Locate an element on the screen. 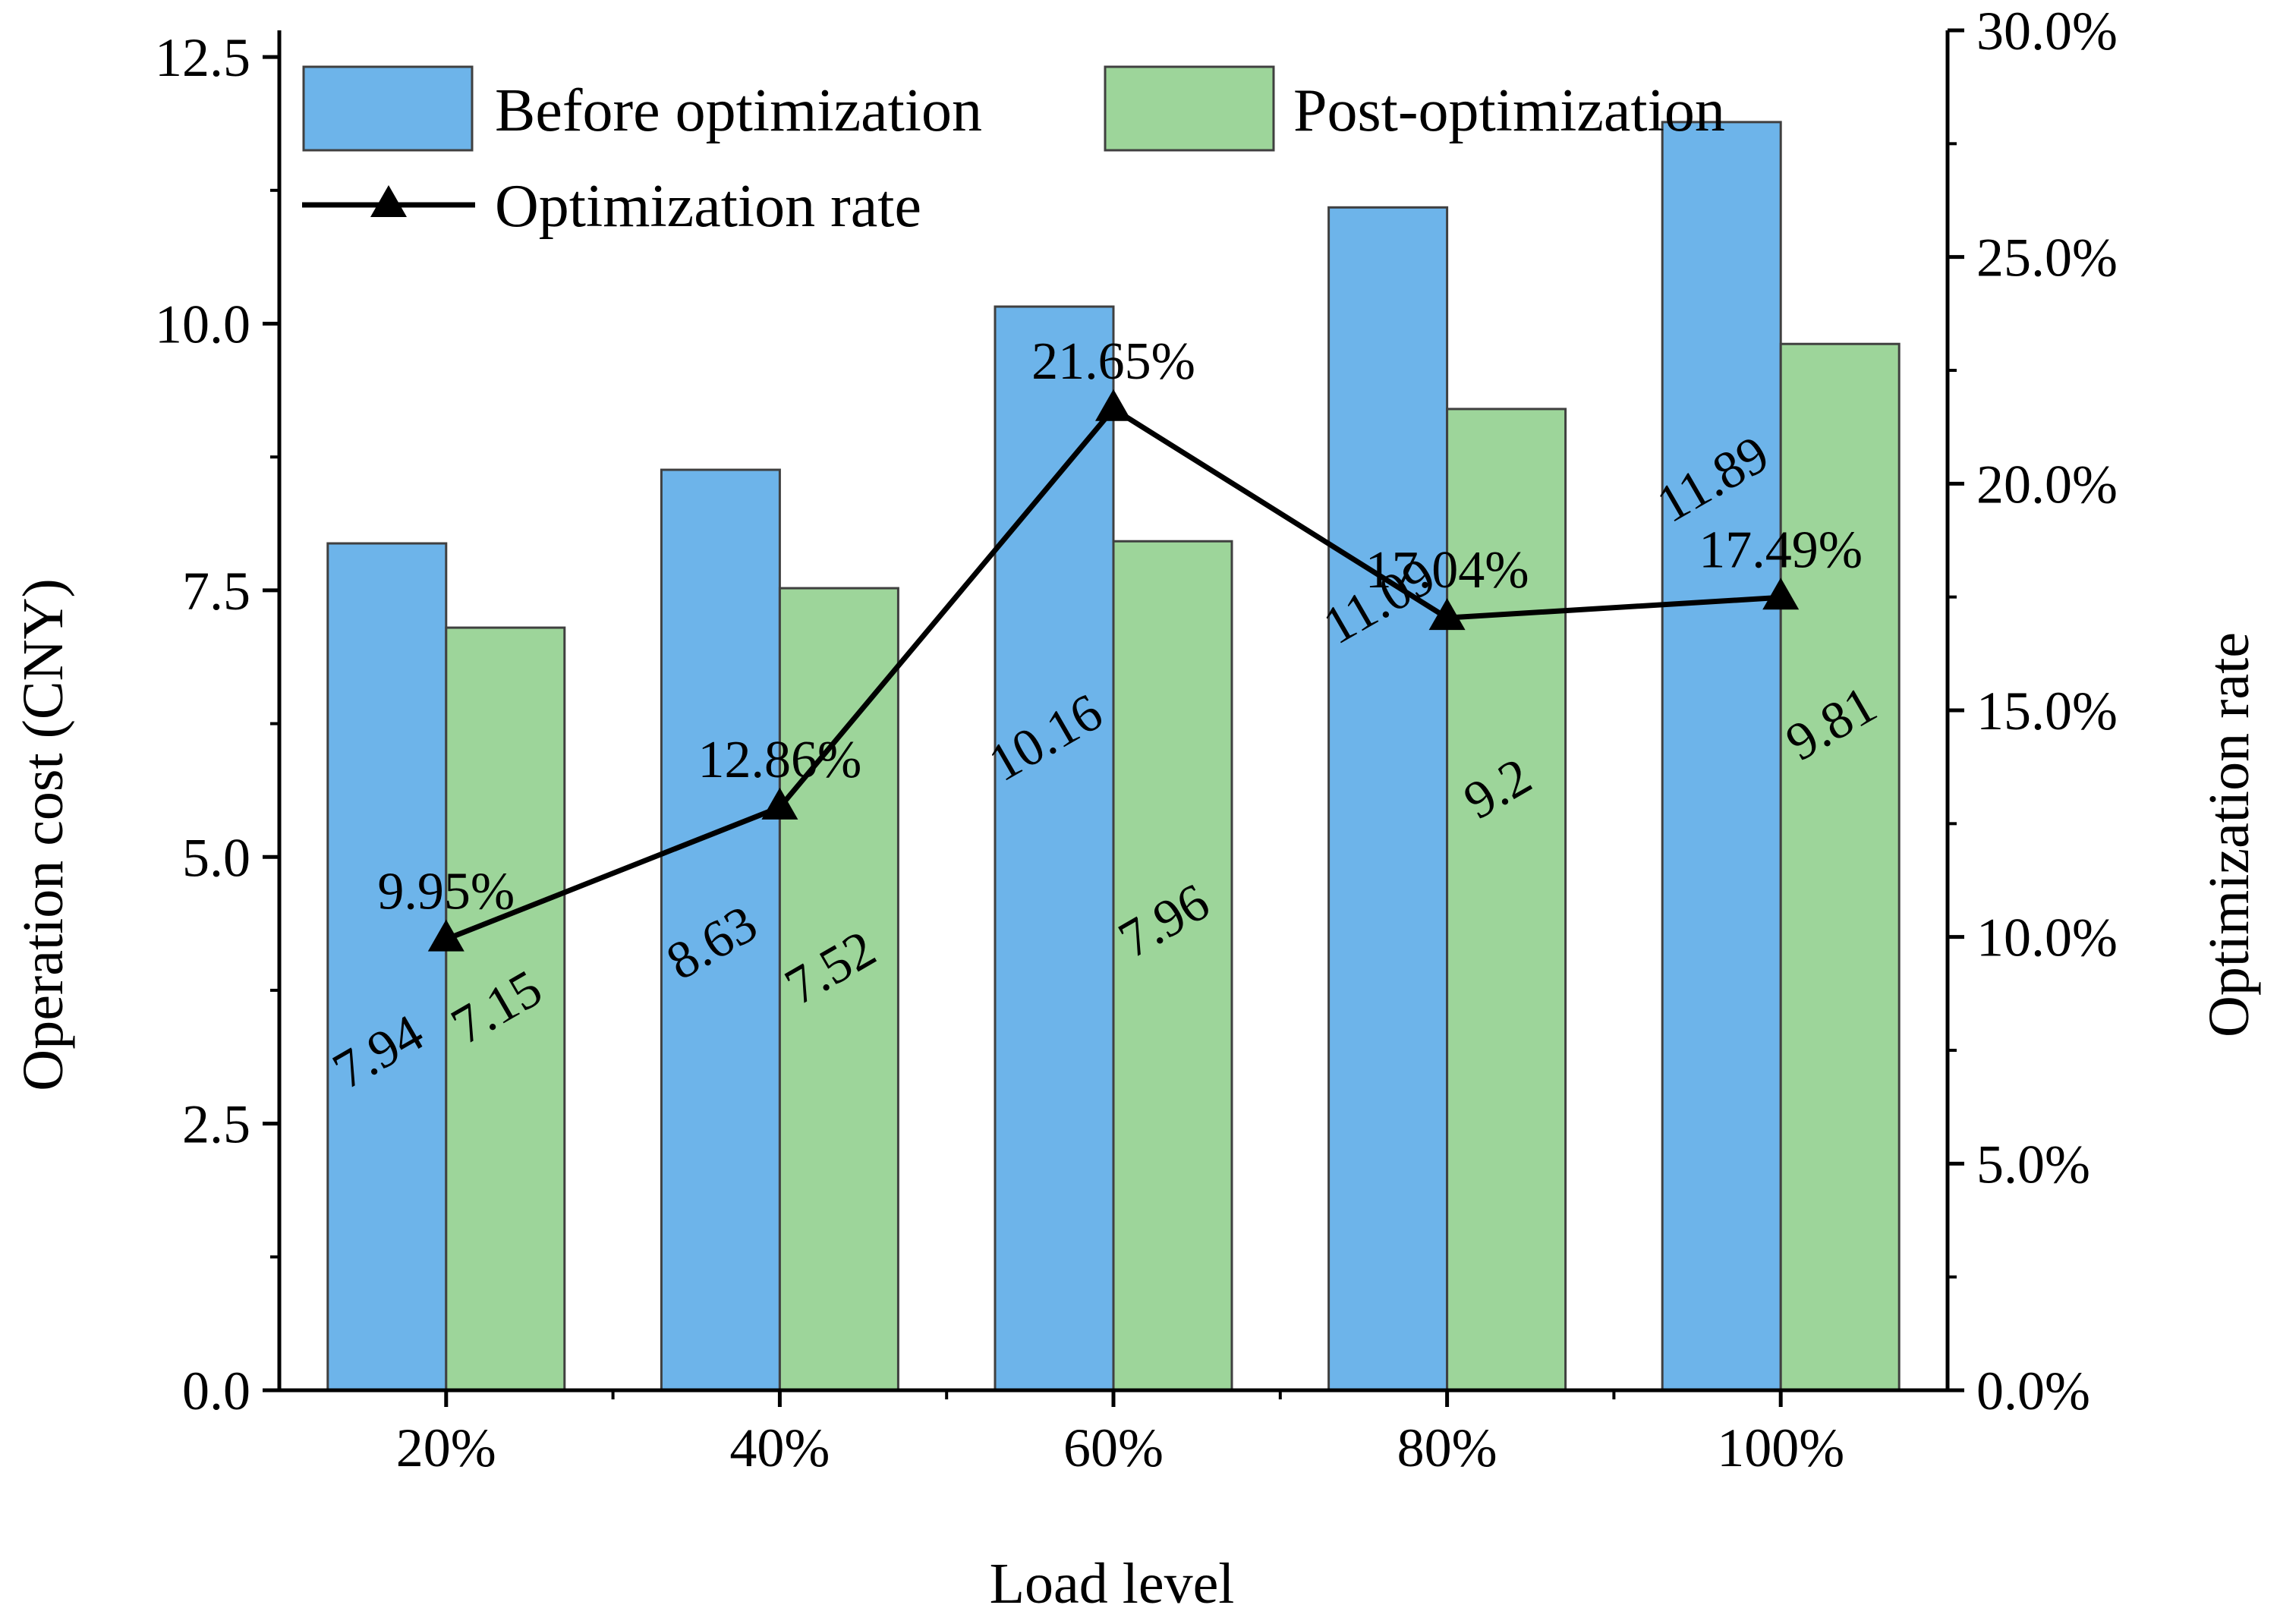  legend-label-post: Post-optimization is located at coordinates (1509, 110).